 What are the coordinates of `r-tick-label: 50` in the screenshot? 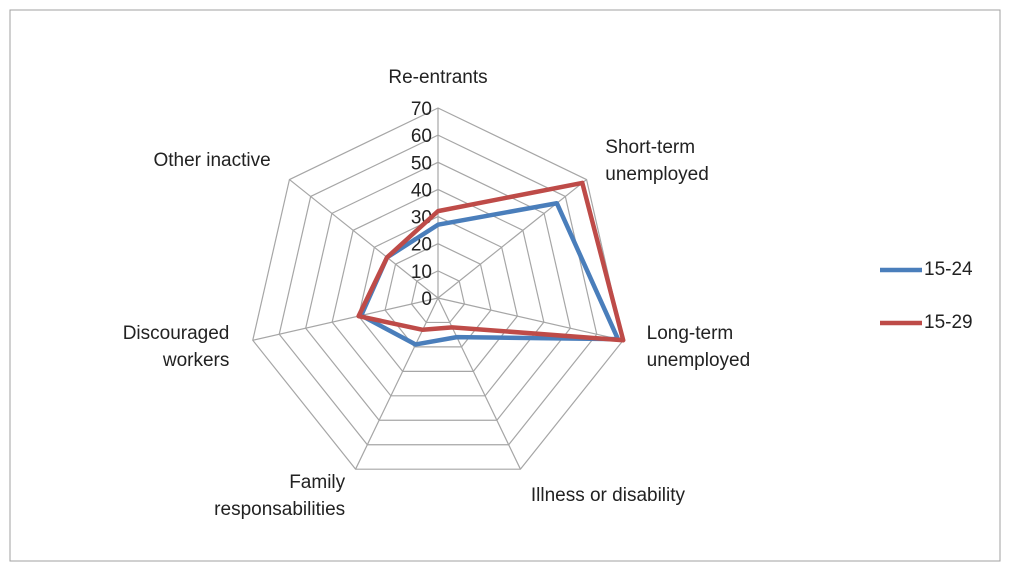 It's located at (421, 163).